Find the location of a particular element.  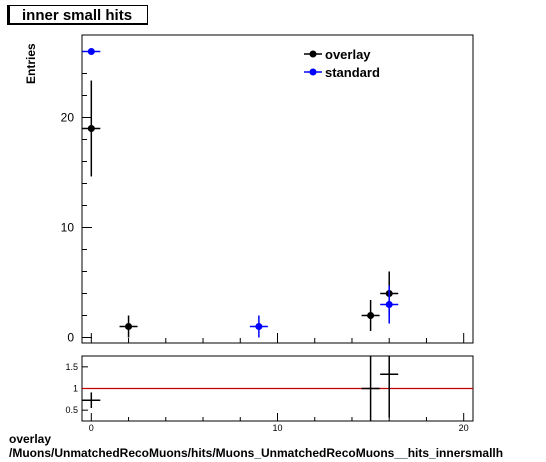

footer-line-1: overlay is located at coordinates (30, 439).